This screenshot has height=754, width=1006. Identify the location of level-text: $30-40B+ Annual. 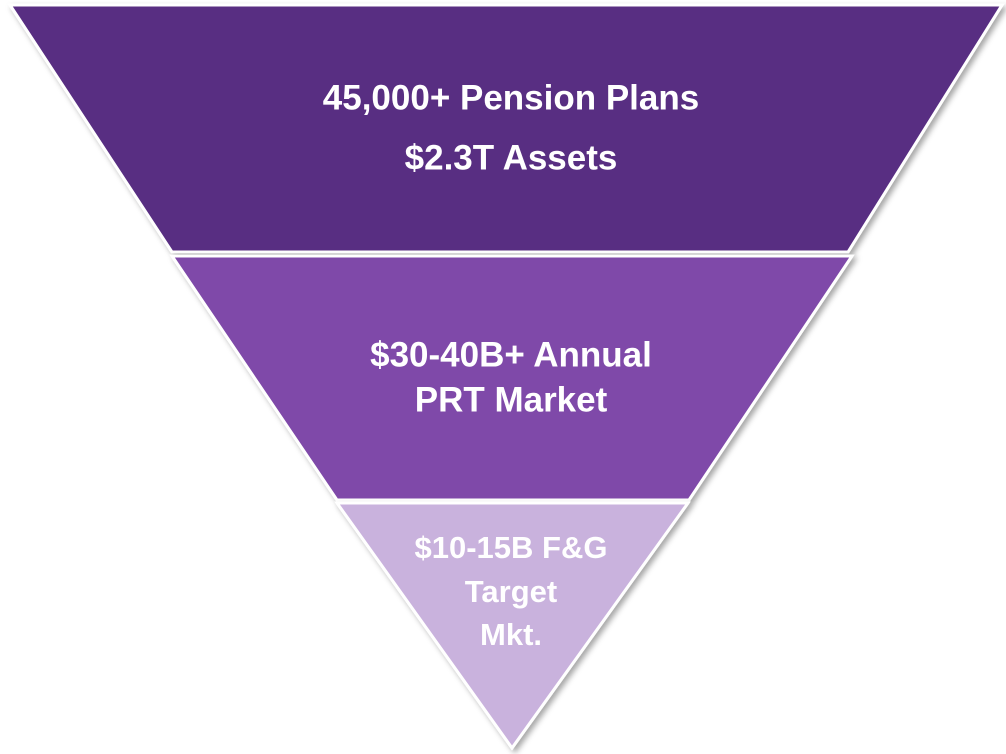
(511, 354).